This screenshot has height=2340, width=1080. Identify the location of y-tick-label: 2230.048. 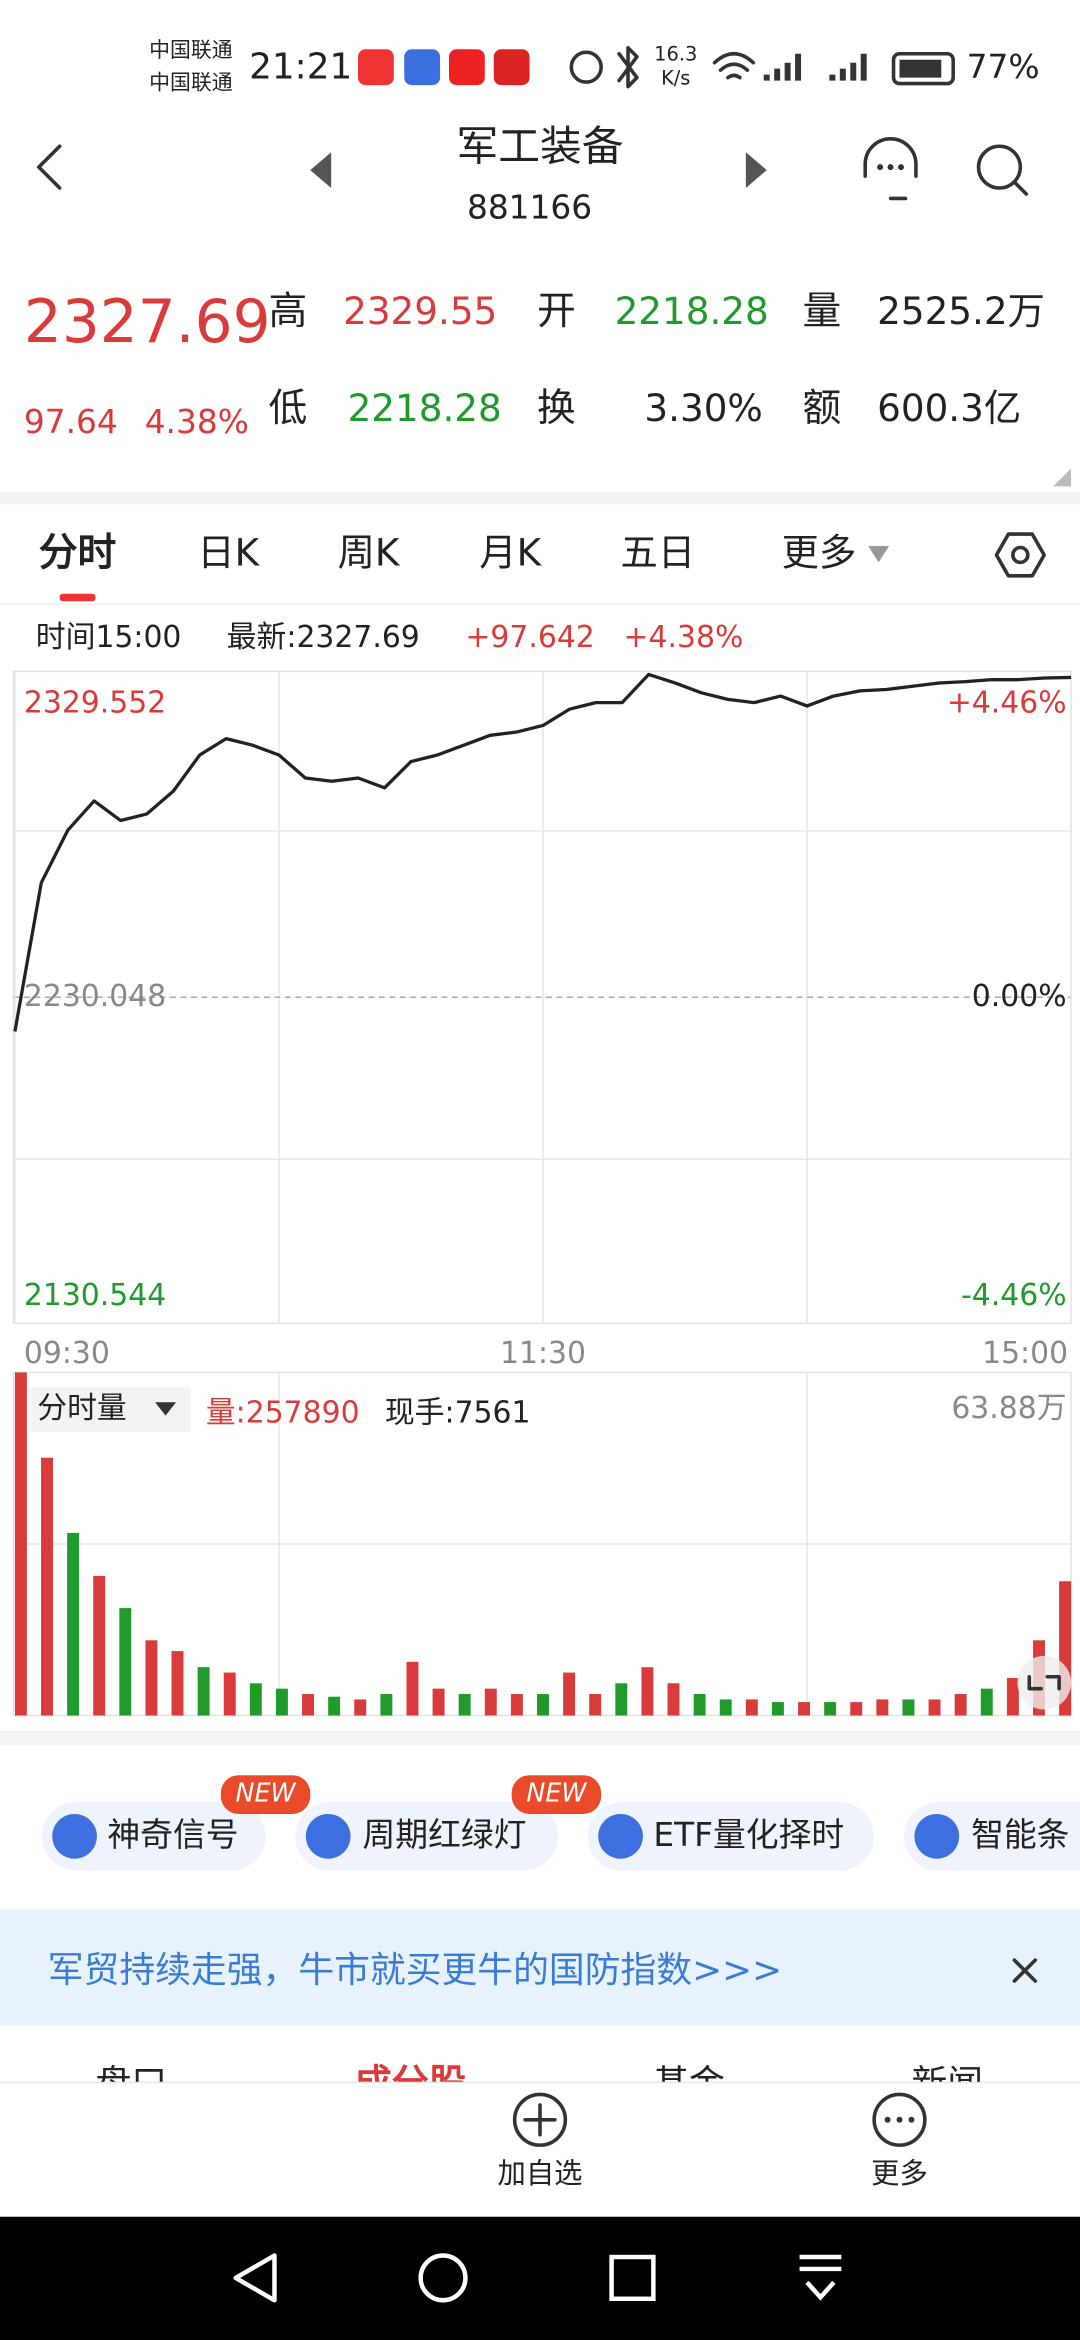
(95, 996).